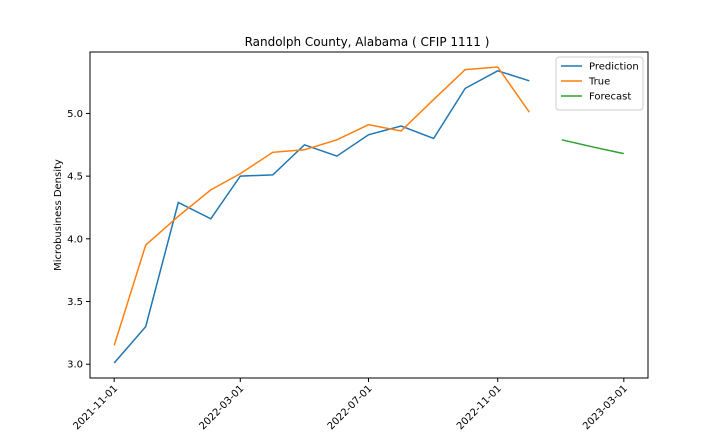 The image size is (720, 432). I want to click on y-axis: 3.0 3.5 4.0 4.5 5.0, so click(78, 240).